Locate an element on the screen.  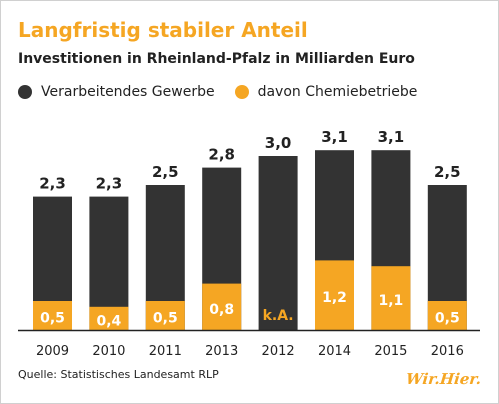
bar-chemie-label-2010: 0,4 is located at coordinates (108, 321).